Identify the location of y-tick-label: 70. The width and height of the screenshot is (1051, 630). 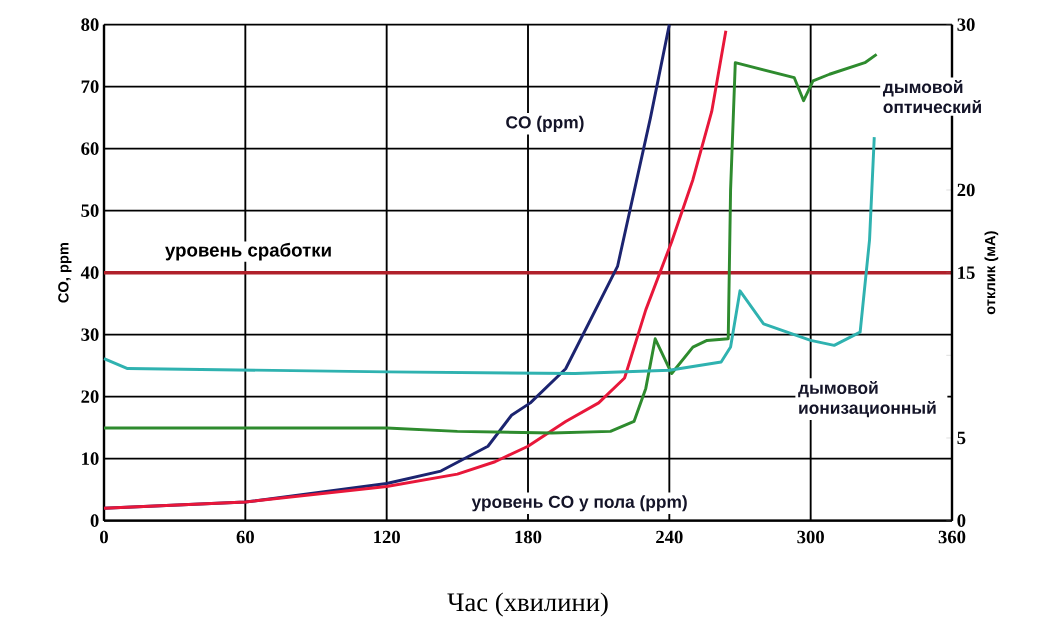
(90, 86).